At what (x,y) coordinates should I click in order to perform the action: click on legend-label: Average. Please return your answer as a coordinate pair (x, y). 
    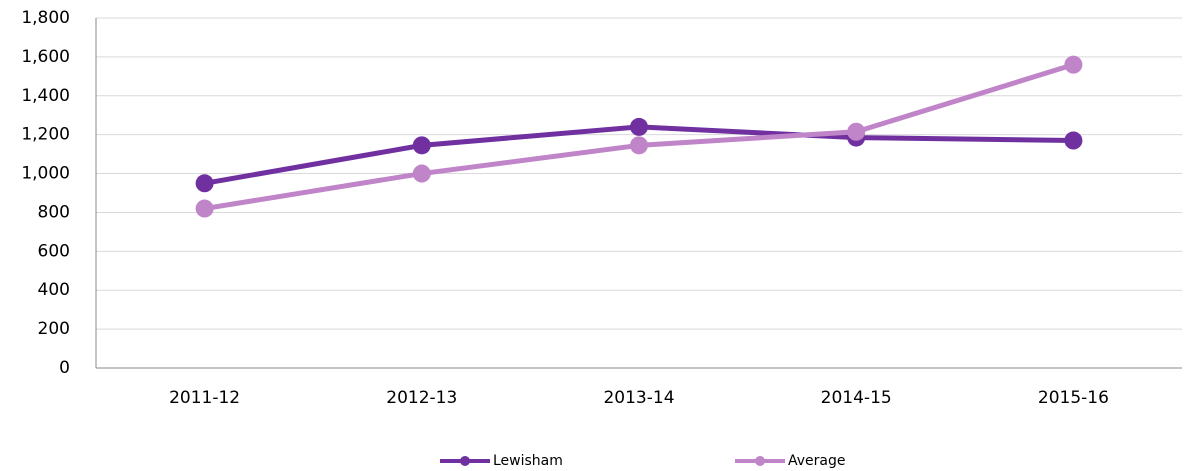
    Looking at the image, I should click on (817, 461).